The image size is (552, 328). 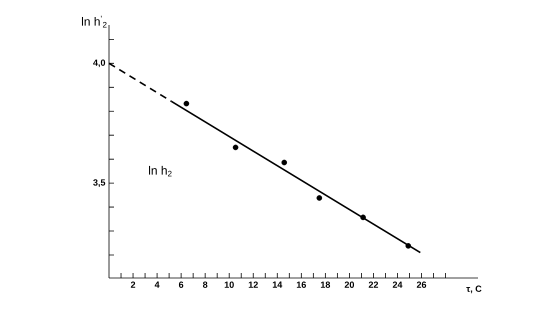 What do you see at coordinates (181, 285) in the screenshot?
I see `x-tick-label: 6` at bounding box center [181, 285].